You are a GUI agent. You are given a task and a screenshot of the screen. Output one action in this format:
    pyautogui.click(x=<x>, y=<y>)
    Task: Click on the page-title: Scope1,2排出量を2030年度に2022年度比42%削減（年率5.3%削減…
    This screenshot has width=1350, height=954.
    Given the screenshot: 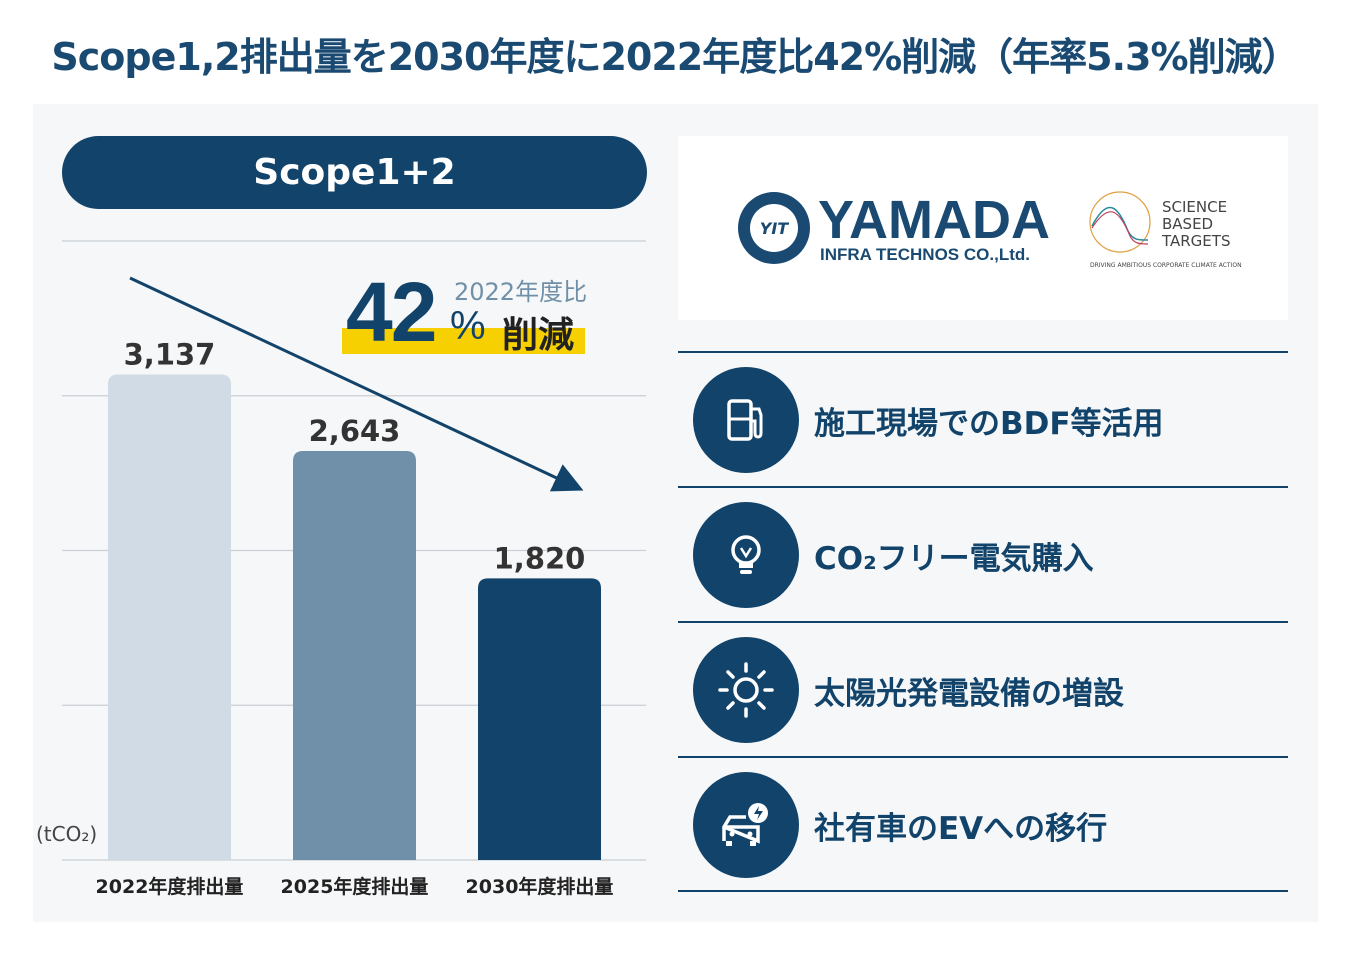 What is the action you would take?
    pyautogui.click(x=675, y=57)
    